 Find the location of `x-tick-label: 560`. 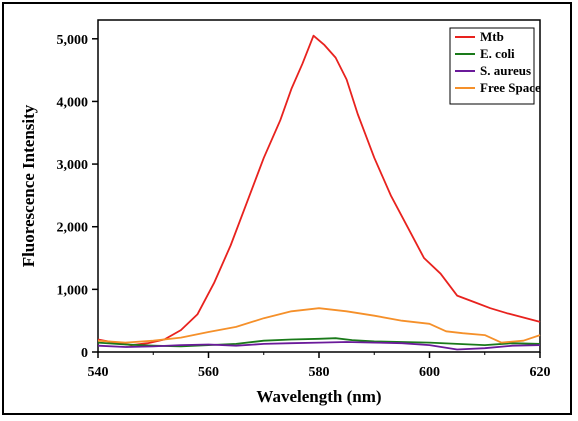

x-tick-label: 560 is located at coordinates (208, 372).